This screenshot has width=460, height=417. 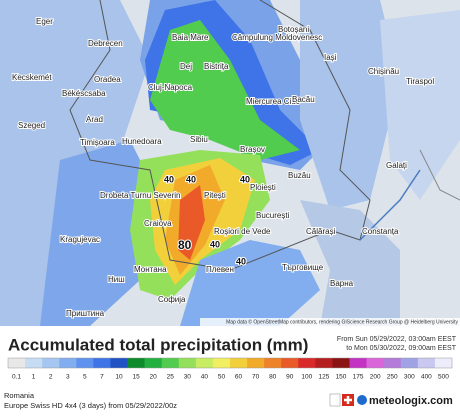 I want to click on scale-label: 175, so click(x=358, y=377).